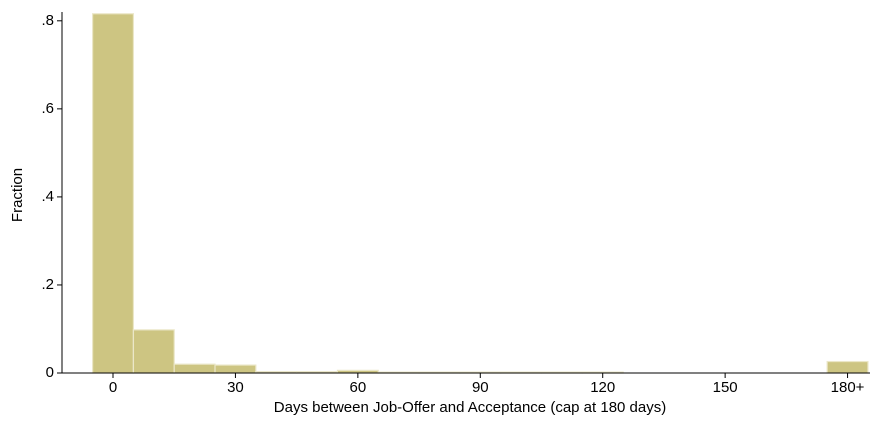 The image size is (881, 421). Describe the element at coordinates (358, 387) in the screenshot. I see `x-tick-label: 60` at that location.